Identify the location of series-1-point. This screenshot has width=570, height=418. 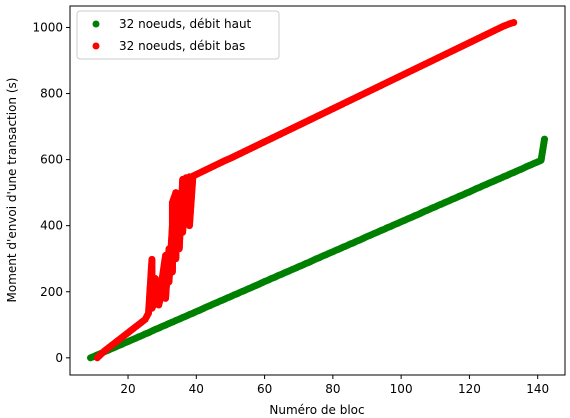
(545, 139).